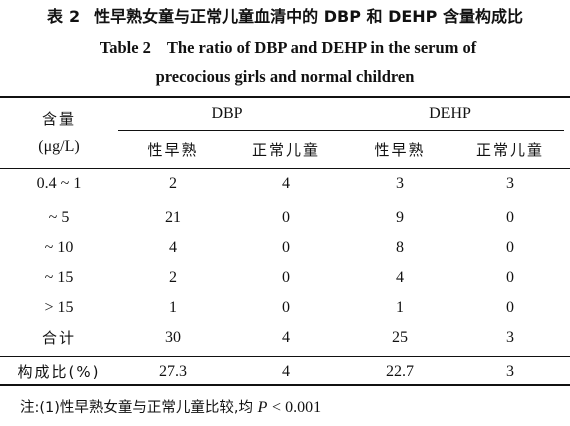  Describe the element at coordinates (227, 113) in the screenshot. I see `group-header-dbp: DBP` at that location.